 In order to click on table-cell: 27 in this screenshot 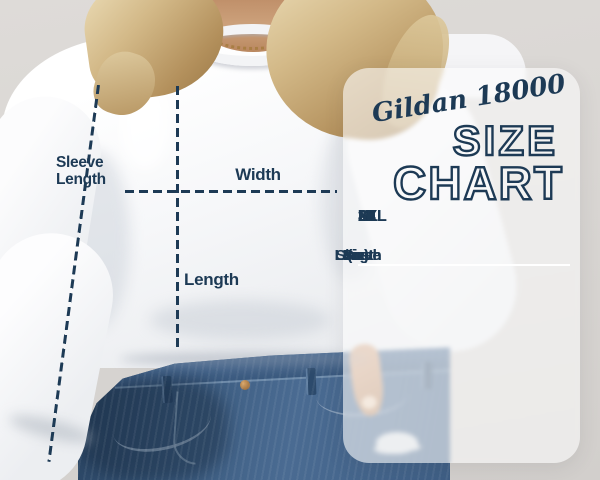, I will do `click(367, 216)`.